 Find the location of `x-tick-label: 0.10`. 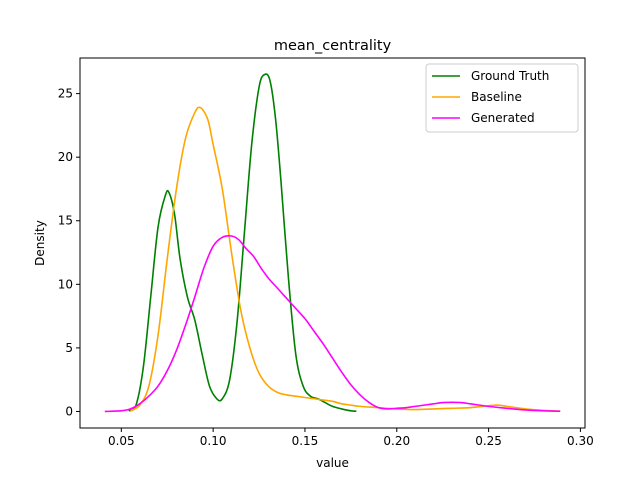

x-tick-label: 0.10 is located at coordinates (213, 441).